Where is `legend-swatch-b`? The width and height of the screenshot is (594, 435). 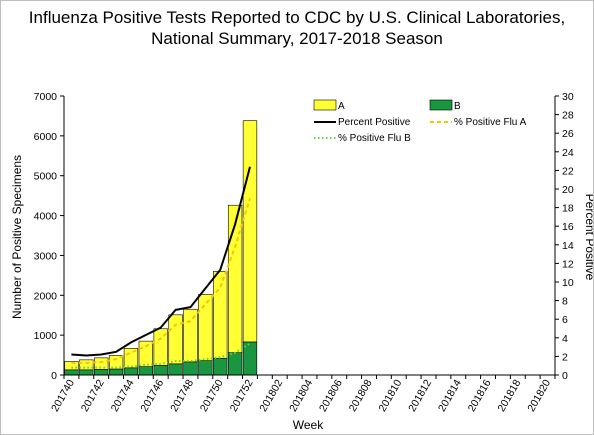 legend-swatch-b is located at coordinates (441, 105).